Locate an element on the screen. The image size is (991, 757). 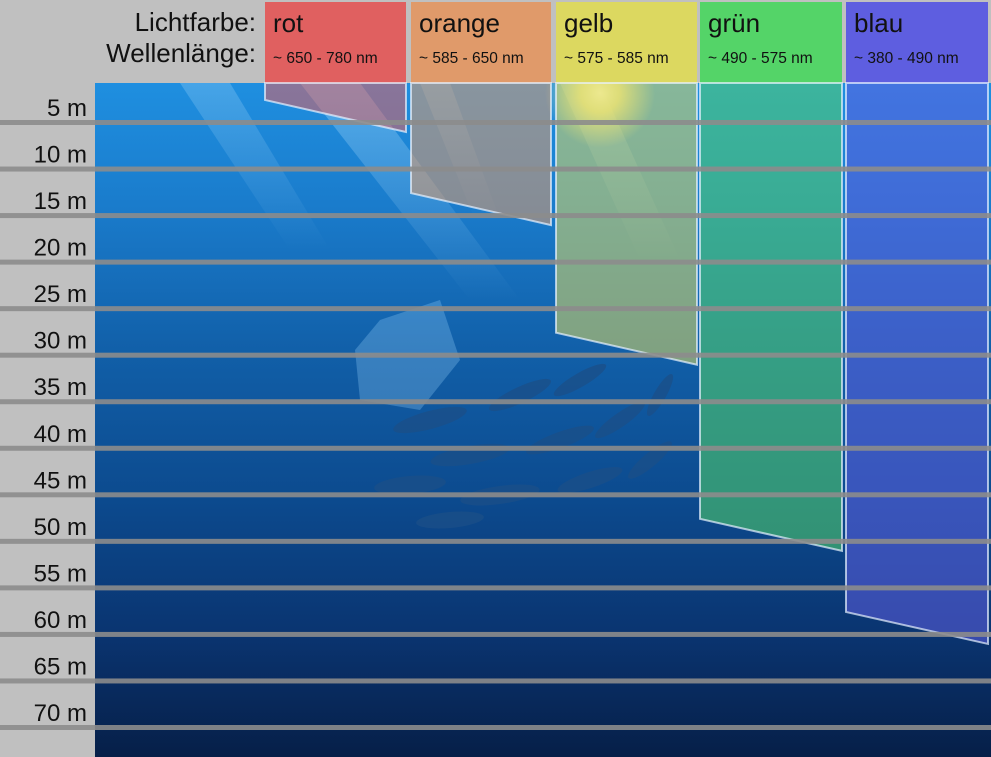
depth-label: 35 m is located at coordinates (60, 387).